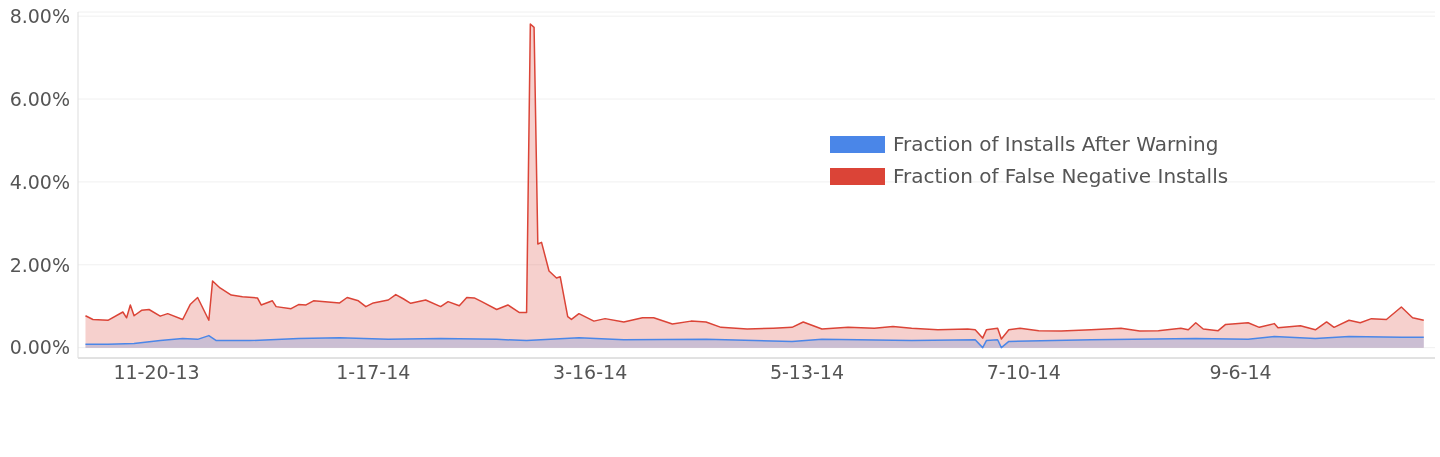 This screenshot has width=1440, height=457. I want to click on legend-label: Fraction of False Negative Installs, so click(1061, 176).